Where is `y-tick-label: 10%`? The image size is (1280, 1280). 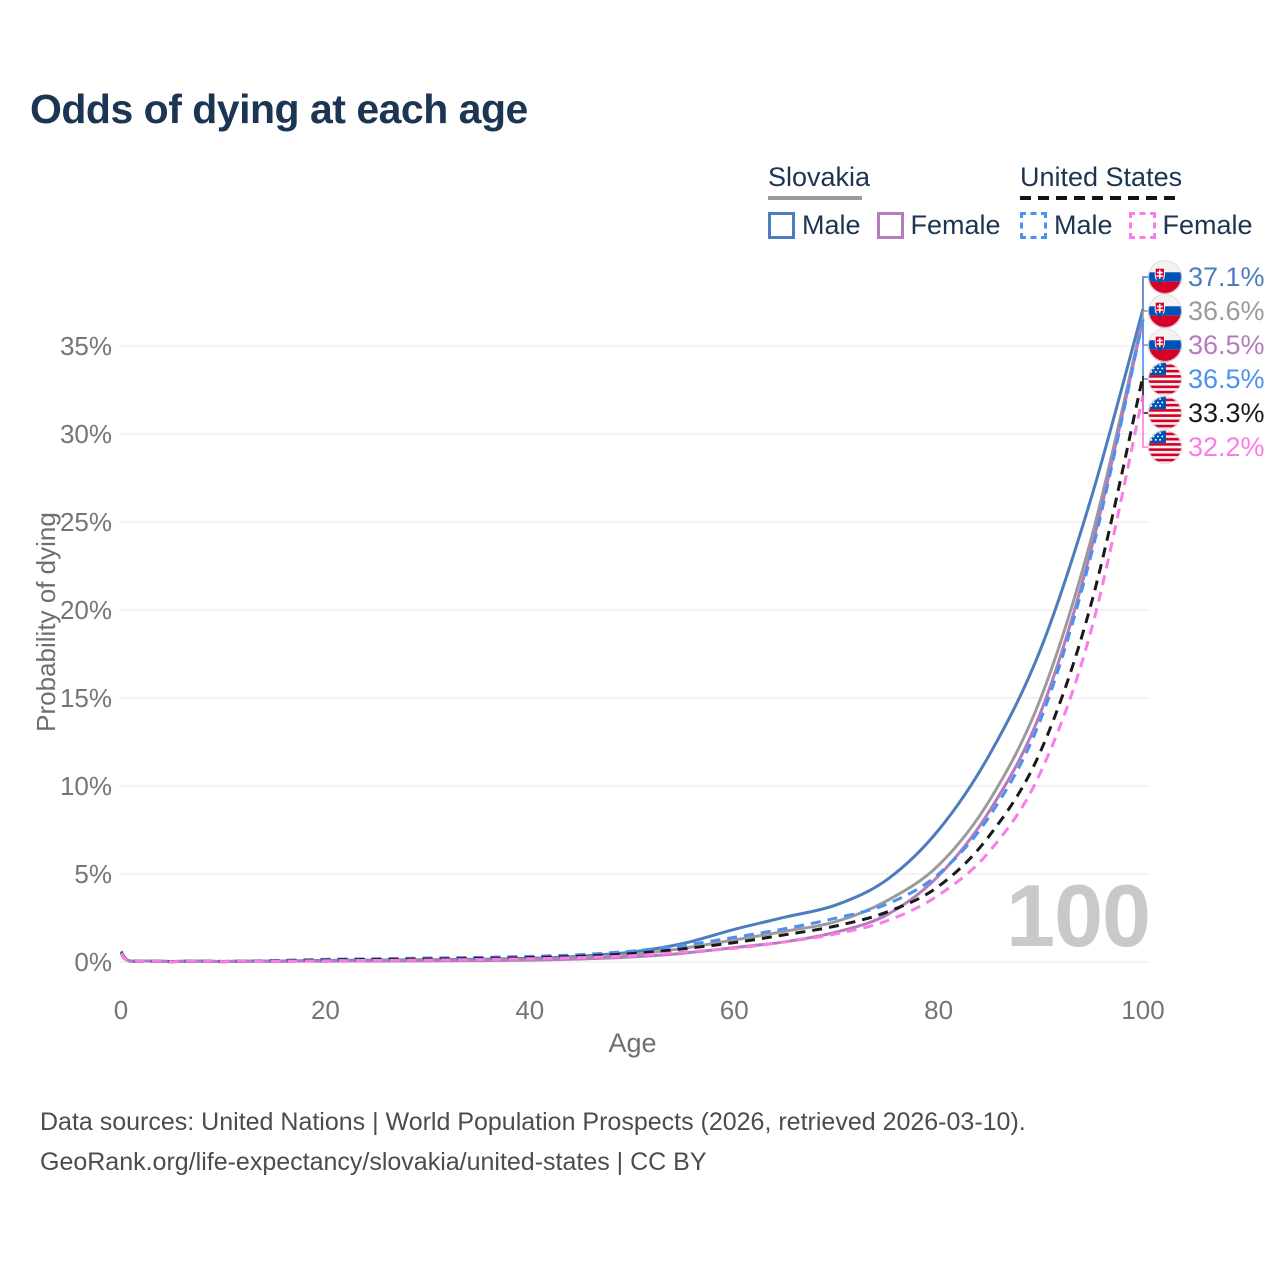 y-tick-label: 10% is located at coordinates (86, 786).